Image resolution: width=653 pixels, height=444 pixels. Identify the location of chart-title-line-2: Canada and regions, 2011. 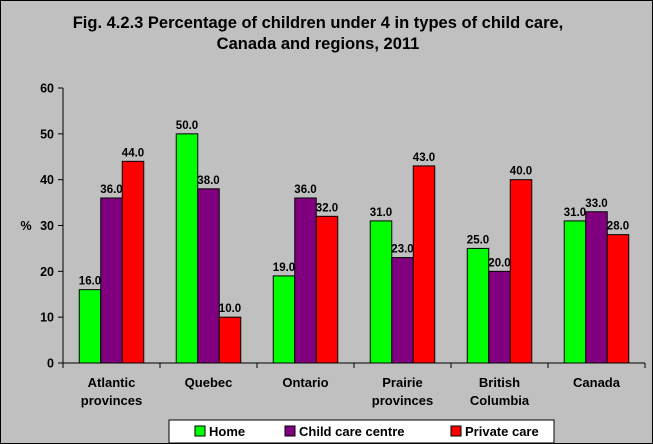
(318, 44).